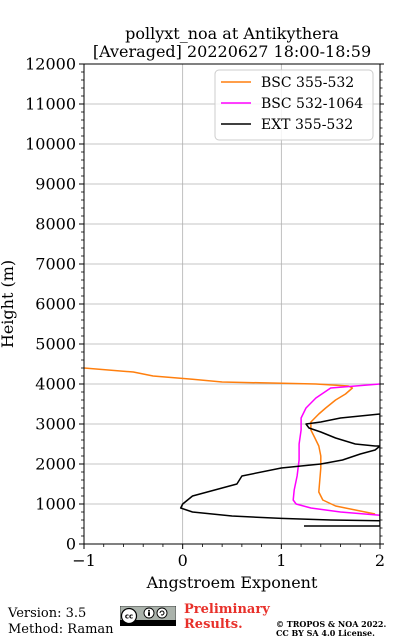 The image size is (400, 640). Describe the element at coordinates (55, 304) in the screenshot. I see `y-tick-label: 6000` at that location.